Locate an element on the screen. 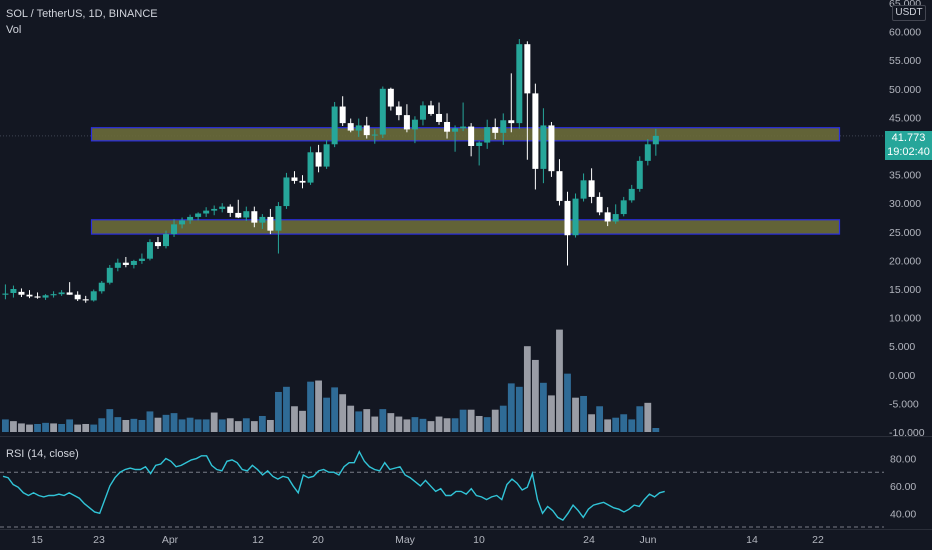 The width and height of the screenshot is (932, 550). price-axis-label: 55.000 is located at coordinates (905, 61).